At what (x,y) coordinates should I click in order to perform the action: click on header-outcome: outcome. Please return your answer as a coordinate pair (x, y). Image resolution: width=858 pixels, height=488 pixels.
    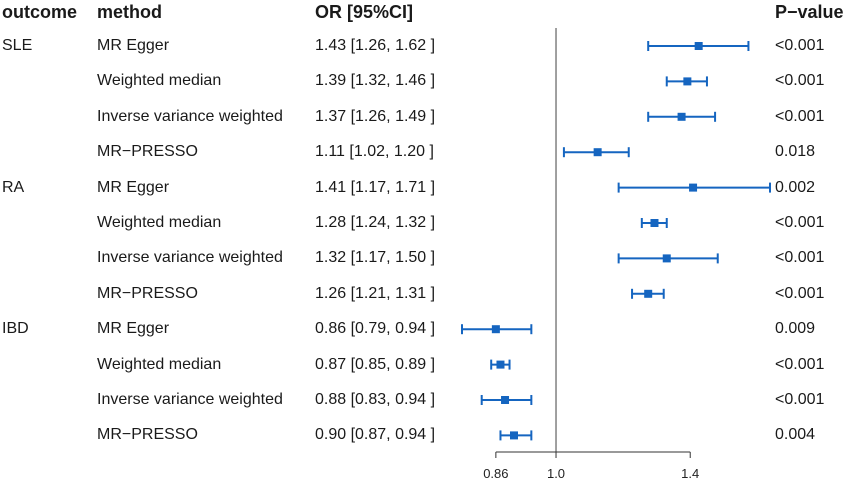
    Looking at the image, I should click on (40, 12).